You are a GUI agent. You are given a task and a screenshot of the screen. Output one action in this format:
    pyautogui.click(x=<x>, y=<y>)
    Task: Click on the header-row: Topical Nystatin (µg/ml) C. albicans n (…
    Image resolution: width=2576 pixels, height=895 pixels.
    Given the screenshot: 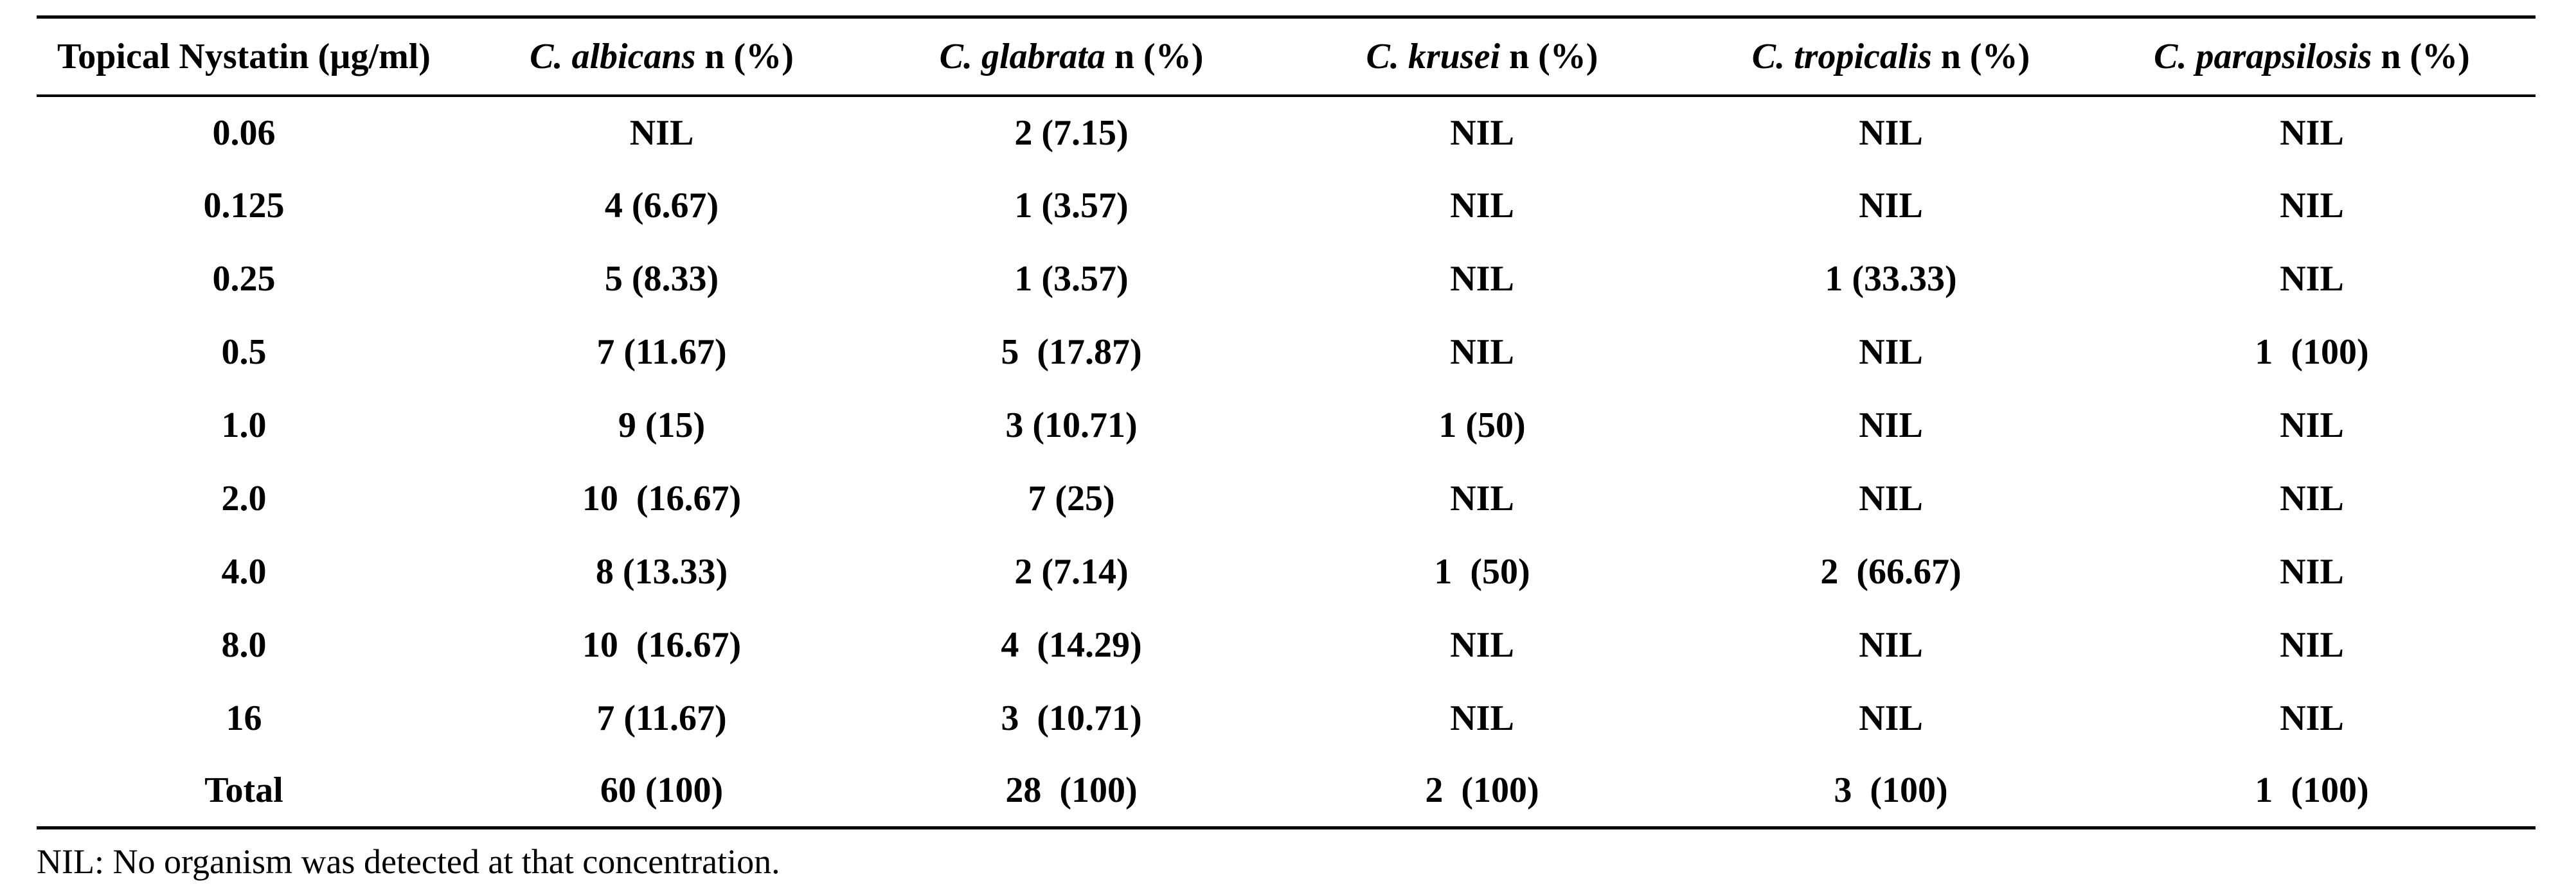 What is the action you would take?
    pyautogui.click(x=1286, y=57)
    